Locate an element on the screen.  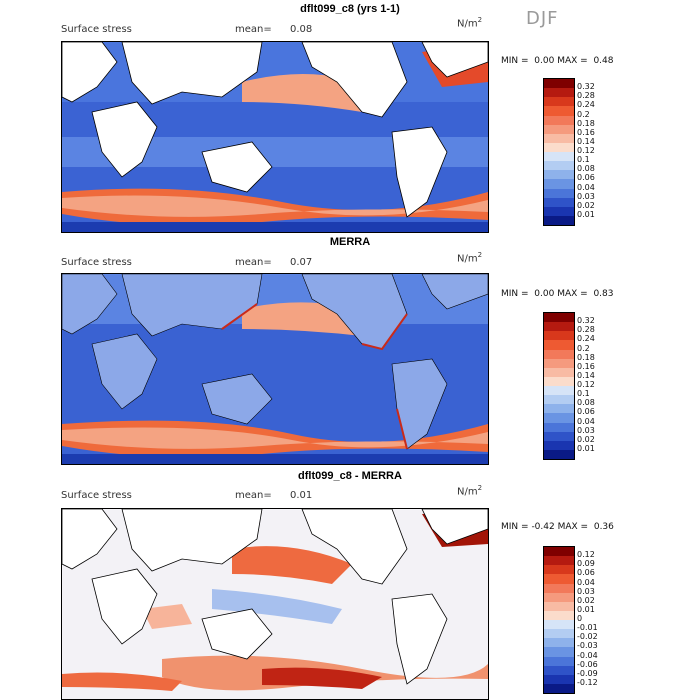
colorbar-tick-label: 0 is located at coordinates (580, 618).